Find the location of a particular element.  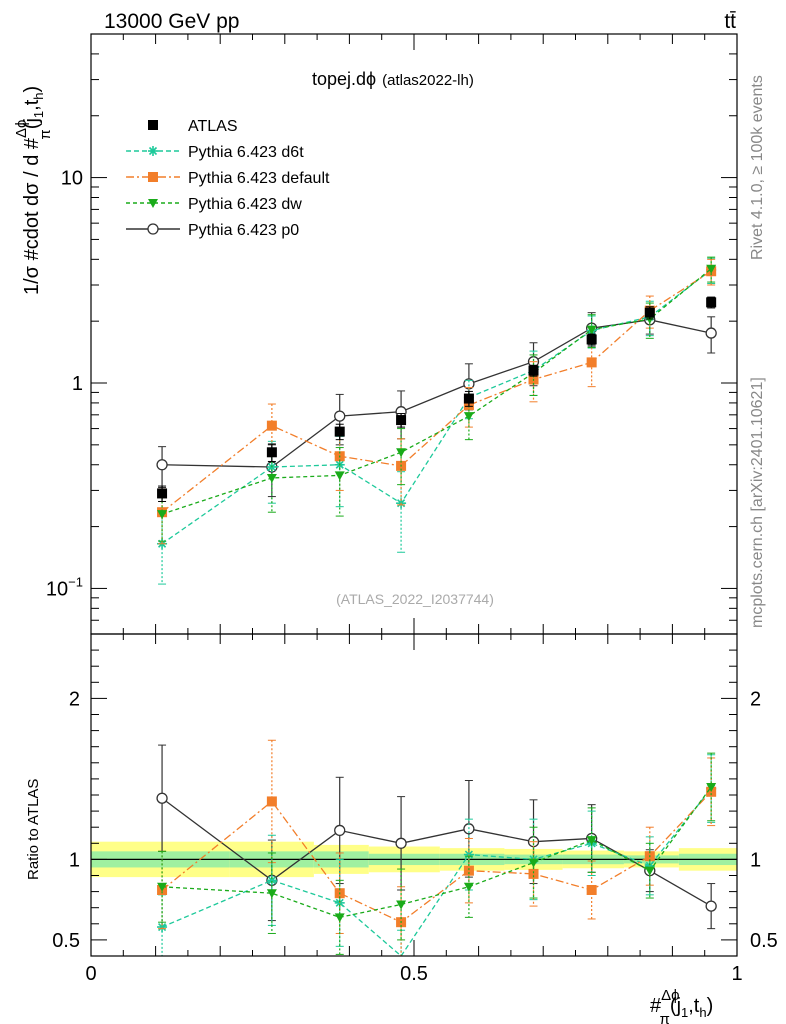

ratio-tick-label-right: 1 is located at coordinates (755, 860).